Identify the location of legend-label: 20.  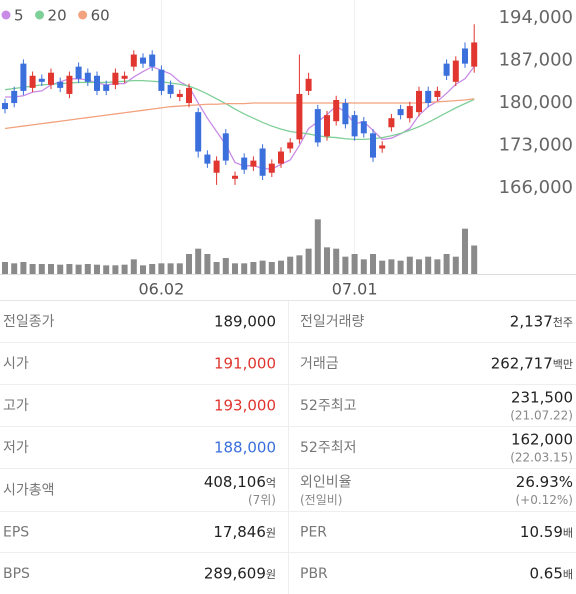
(57, 16).